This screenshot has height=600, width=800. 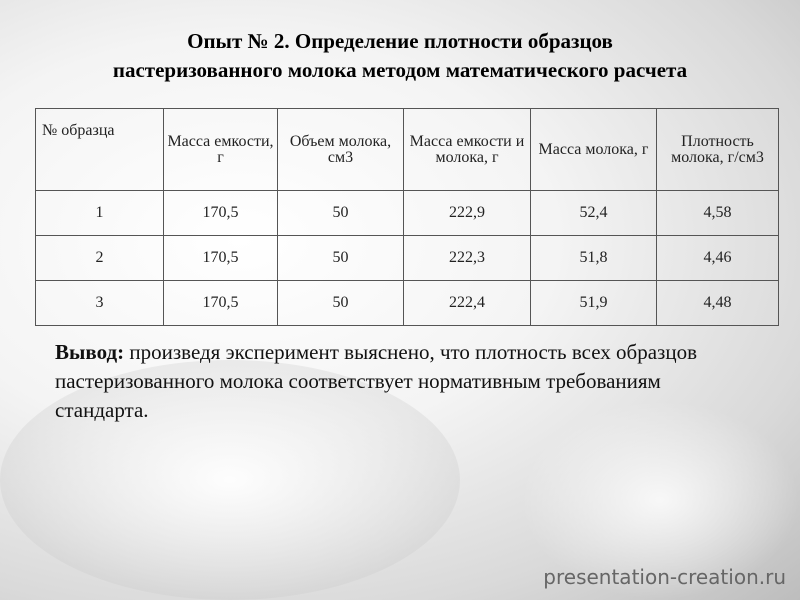 What do you see at coordinates (717, 213) in the screenshot?
I see `cell: 4,58` at bounding box center [717, 213].